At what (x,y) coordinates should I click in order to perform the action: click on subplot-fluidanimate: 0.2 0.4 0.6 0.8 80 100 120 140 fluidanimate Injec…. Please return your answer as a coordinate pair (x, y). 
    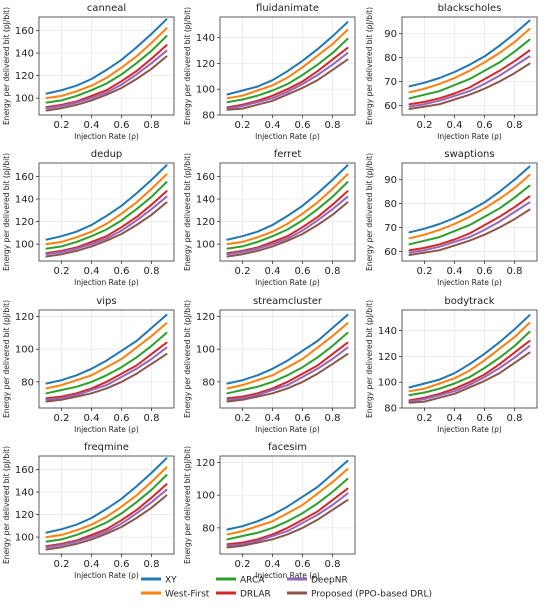
    Looking at the image, I should click on (269, 72).